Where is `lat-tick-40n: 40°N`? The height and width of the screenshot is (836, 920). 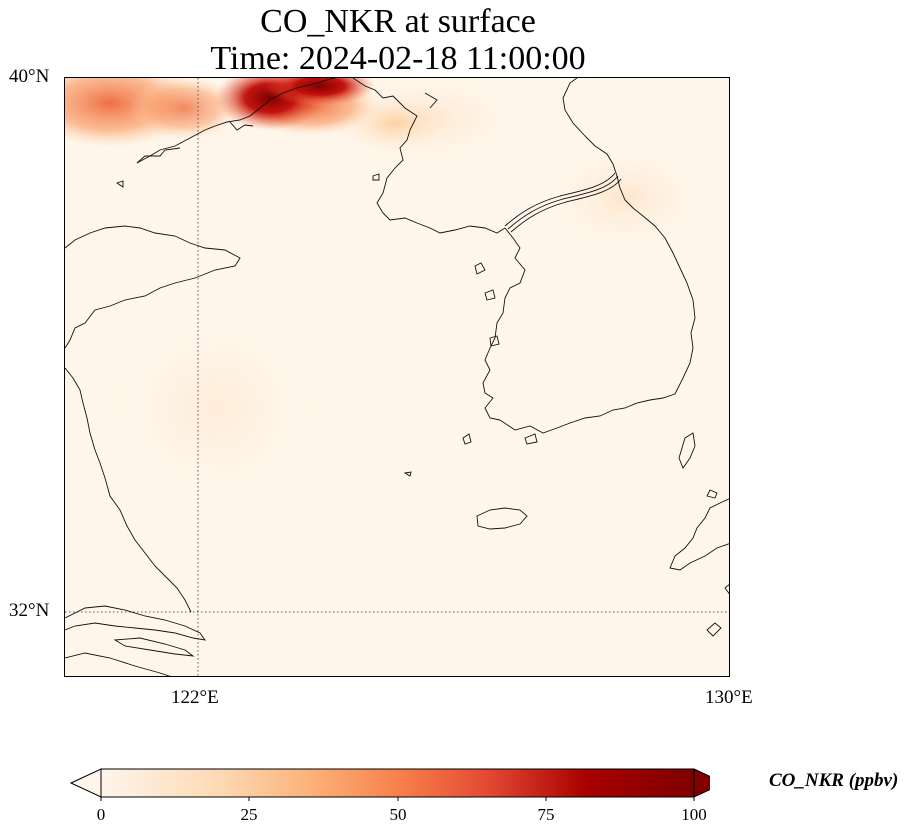 lat-tick-40n: 40°N is located at coordinates (29, 76).